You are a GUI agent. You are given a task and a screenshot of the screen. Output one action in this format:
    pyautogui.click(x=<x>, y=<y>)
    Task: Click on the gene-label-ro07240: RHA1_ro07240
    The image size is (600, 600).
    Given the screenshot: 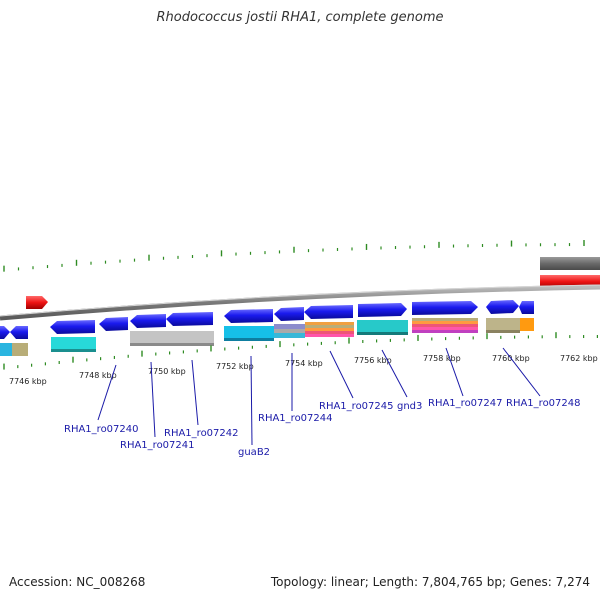 What is the action you would take?
    pyautogui.click(x=101, y=429)
    